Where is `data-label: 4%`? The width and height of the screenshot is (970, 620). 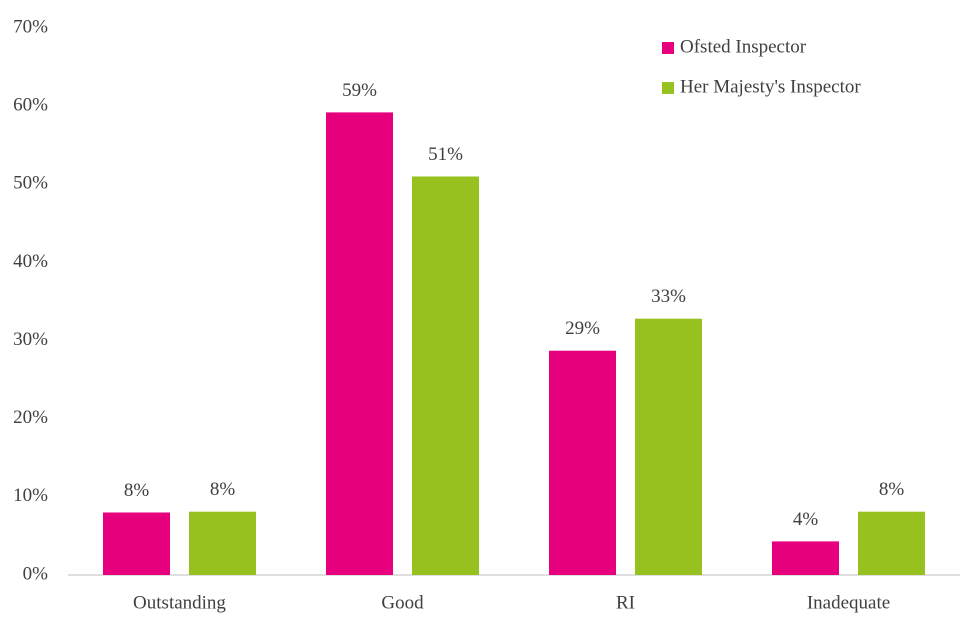
data-label: 4% is located at coordinates (806, 519).